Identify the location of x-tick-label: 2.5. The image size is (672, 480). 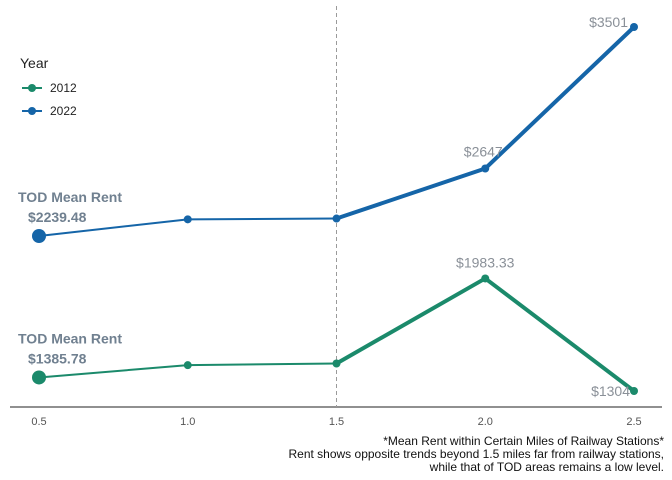
(633, 422).